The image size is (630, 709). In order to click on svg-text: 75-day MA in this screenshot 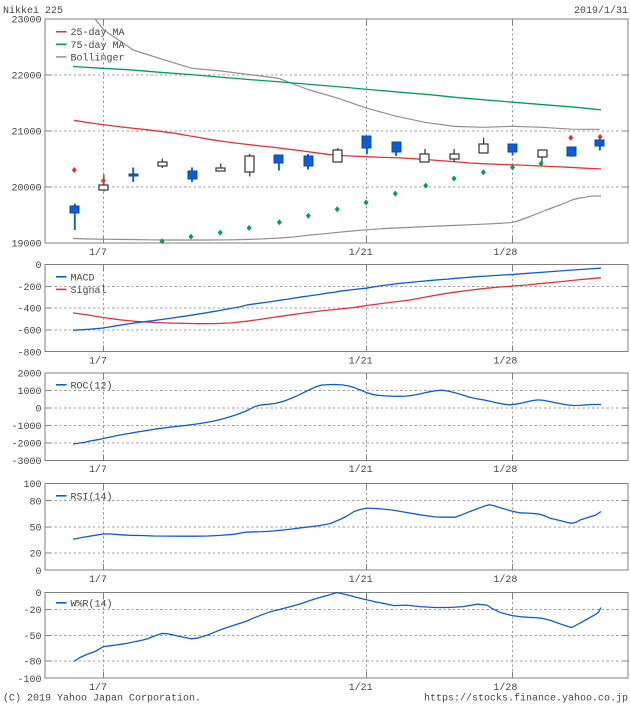, I will do `click(98, 46)`.